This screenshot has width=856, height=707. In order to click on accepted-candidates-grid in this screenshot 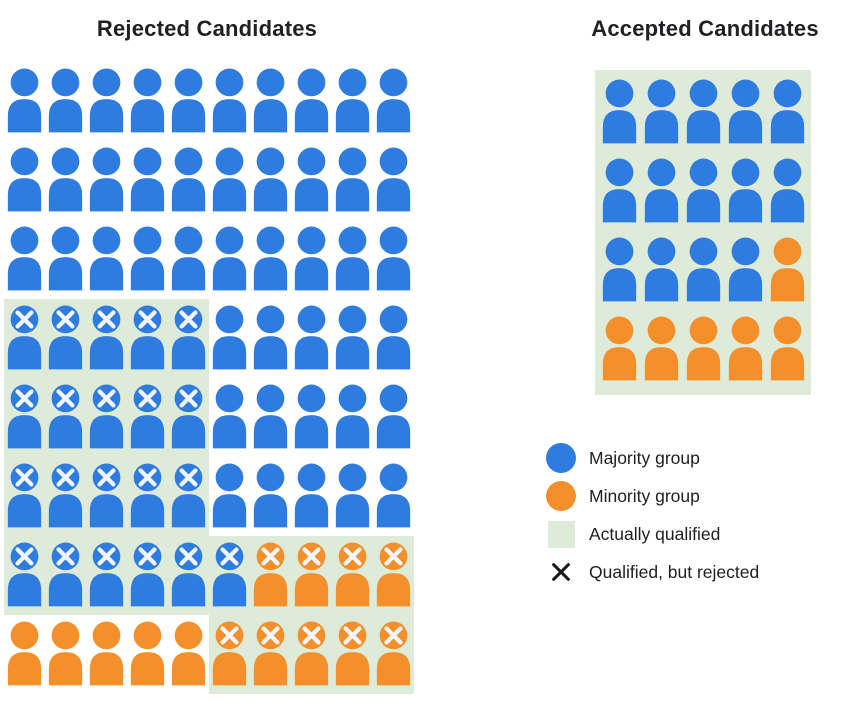, I will do `click(703, 232)`.